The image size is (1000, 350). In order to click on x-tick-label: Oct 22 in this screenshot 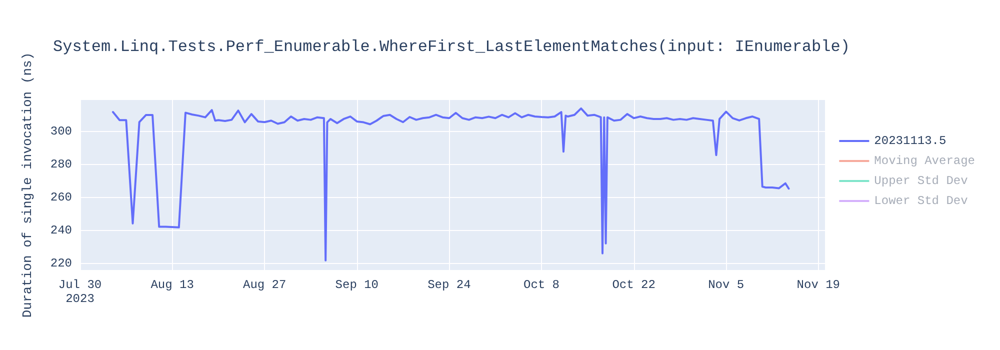, I will do `click(634, 285)`.